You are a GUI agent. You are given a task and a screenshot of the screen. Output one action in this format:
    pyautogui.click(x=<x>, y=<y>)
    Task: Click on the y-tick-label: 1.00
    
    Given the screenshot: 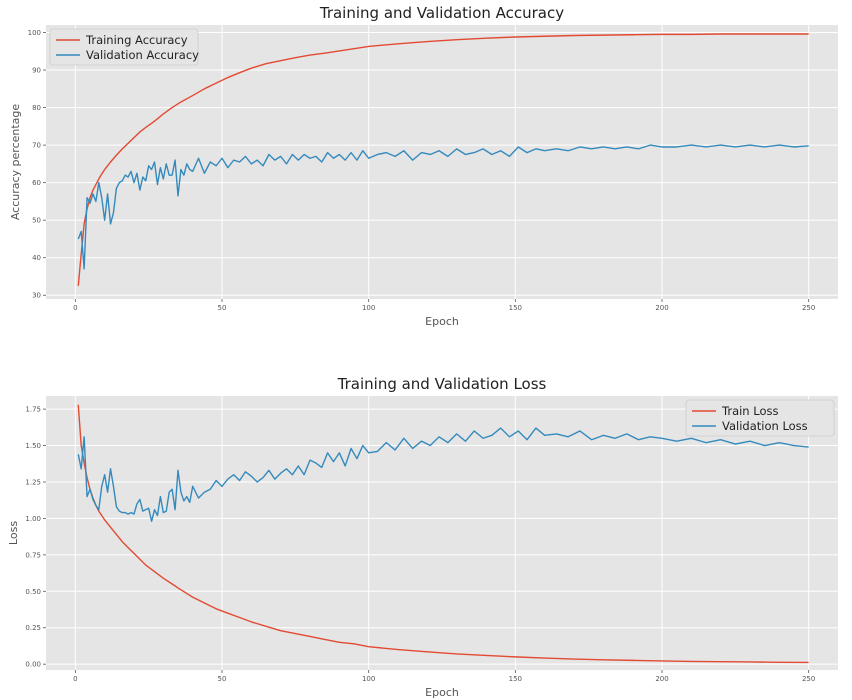 What is the action you would take?
    pyautogui.click(x=33, y=519)
    